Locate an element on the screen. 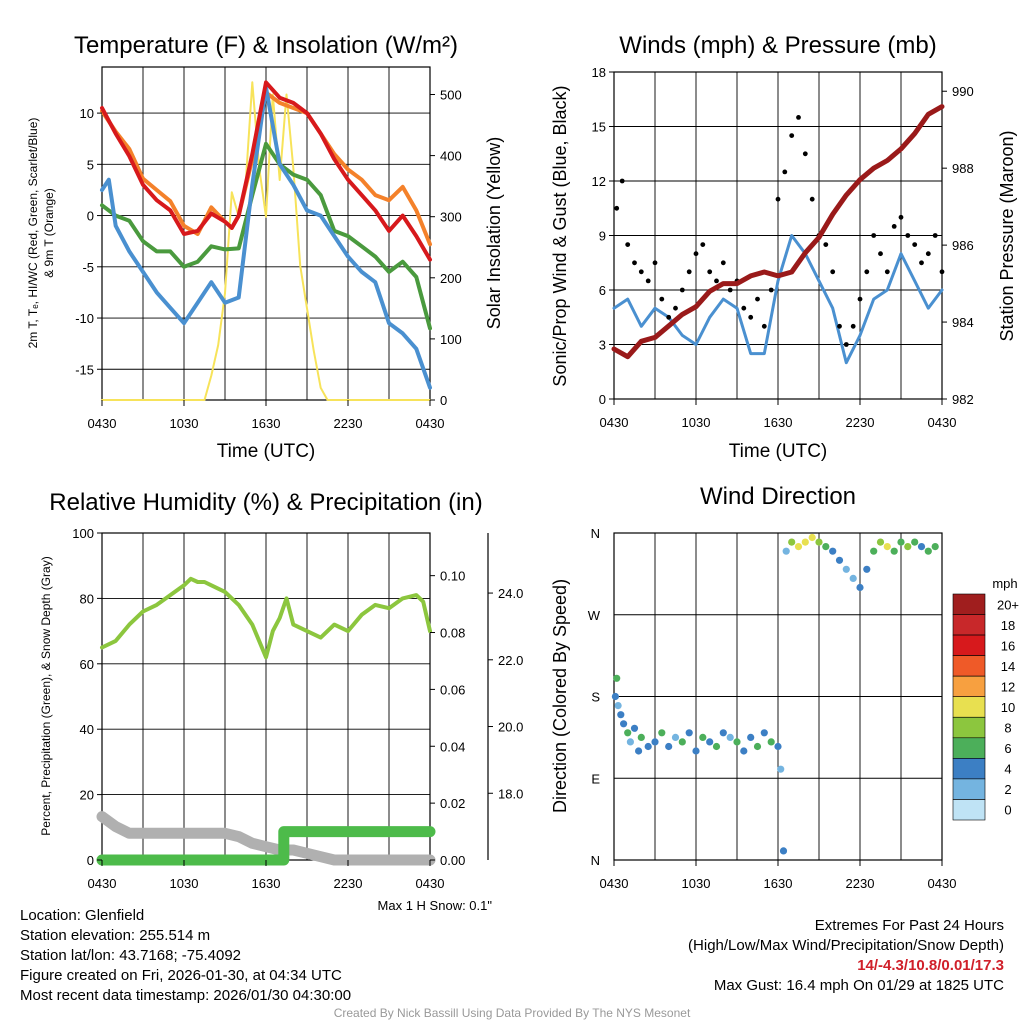  winds-series-station-pressure is located at coordinates (778, 232).